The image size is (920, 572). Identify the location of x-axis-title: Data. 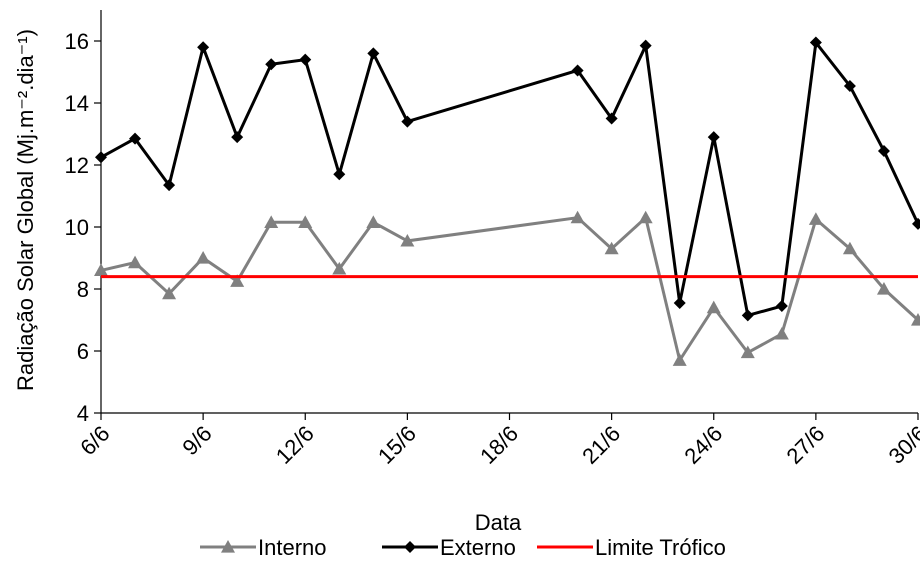
(498, 522).